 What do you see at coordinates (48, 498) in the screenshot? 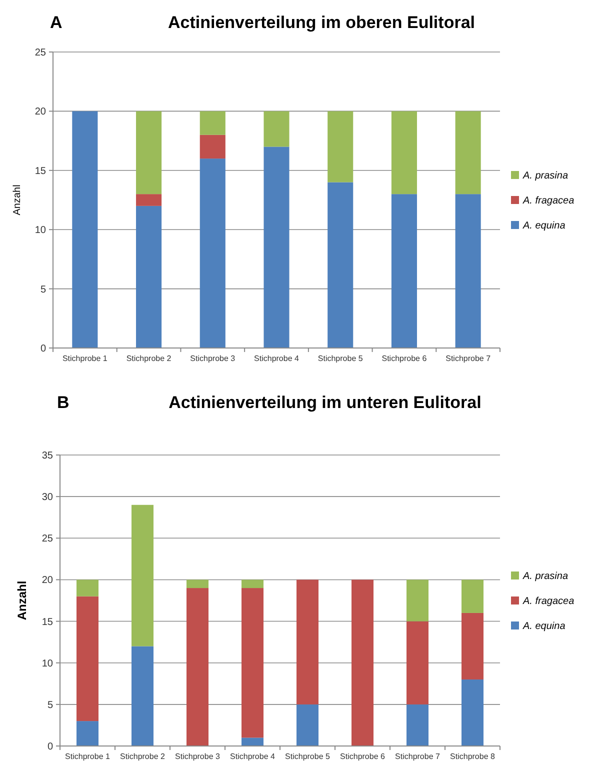
I see `y-tick-label: 30` at bounding box center [48, 498].